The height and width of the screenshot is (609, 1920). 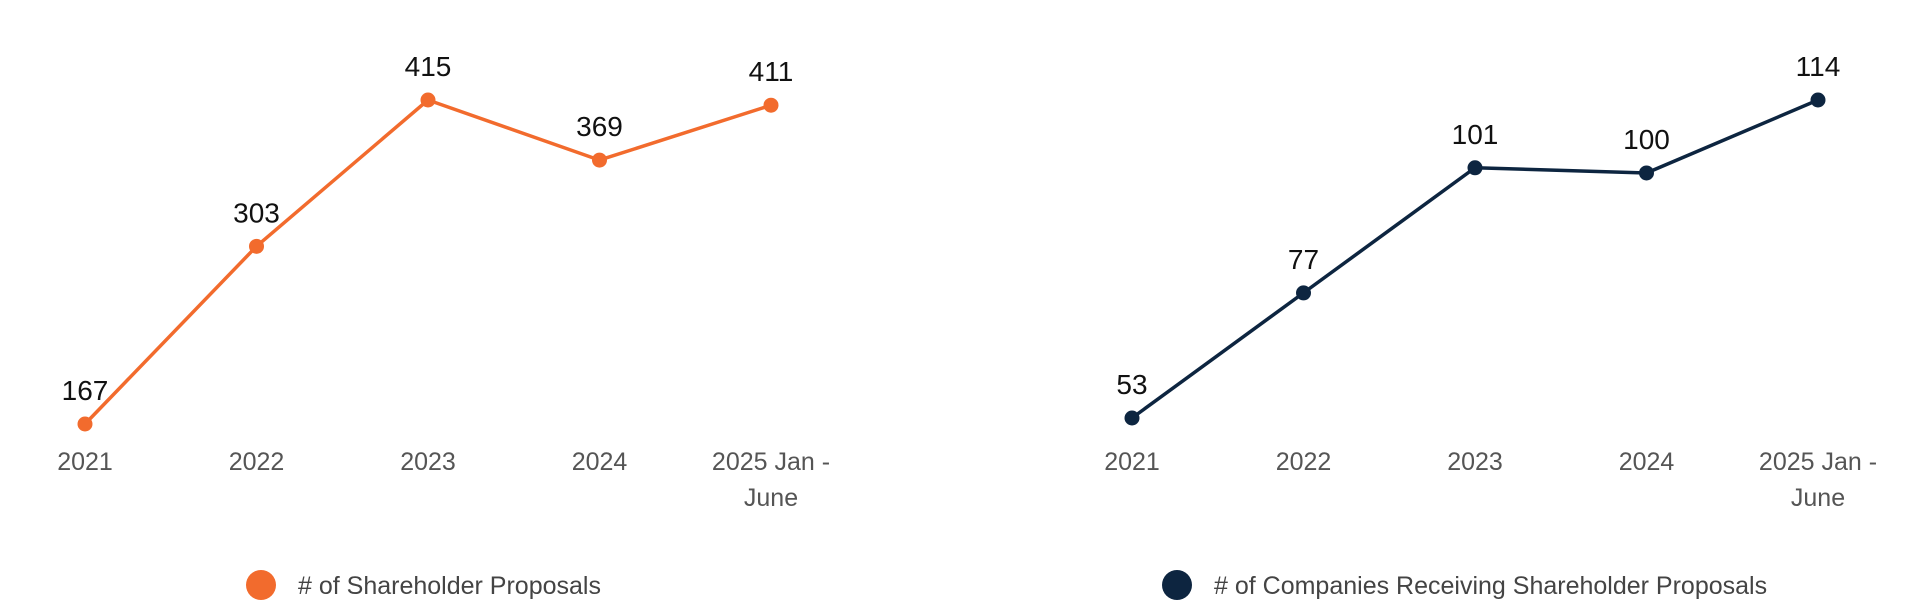 I want to click on data-label: 369, so click(x=599, y=126).